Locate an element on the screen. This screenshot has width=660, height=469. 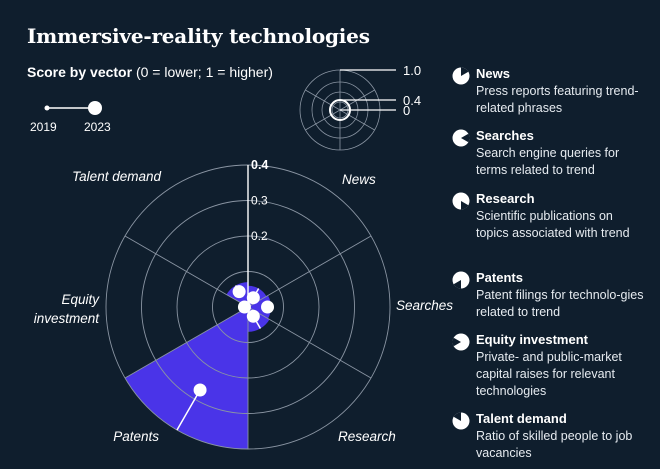
point-2019-research is located at coordinates (253, 316).